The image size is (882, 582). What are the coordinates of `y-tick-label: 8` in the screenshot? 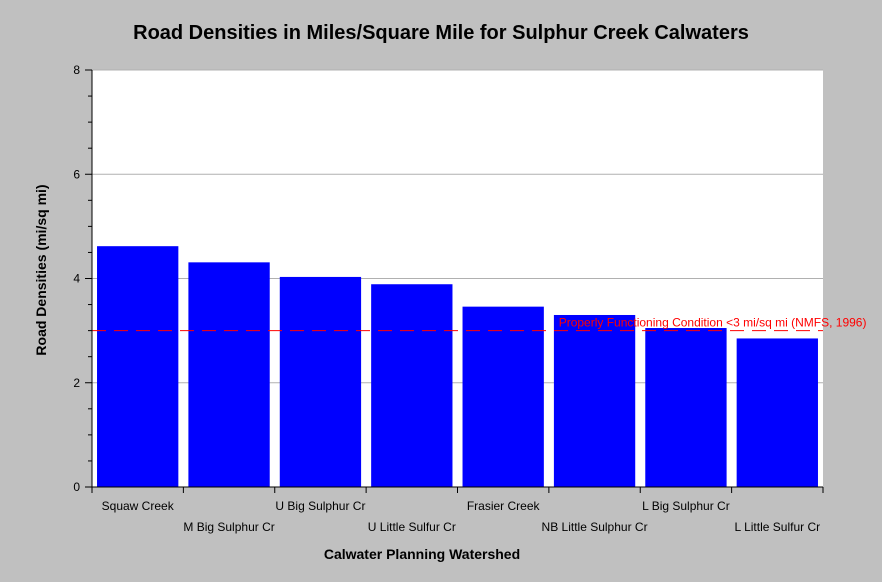 It's located at (76, 70).